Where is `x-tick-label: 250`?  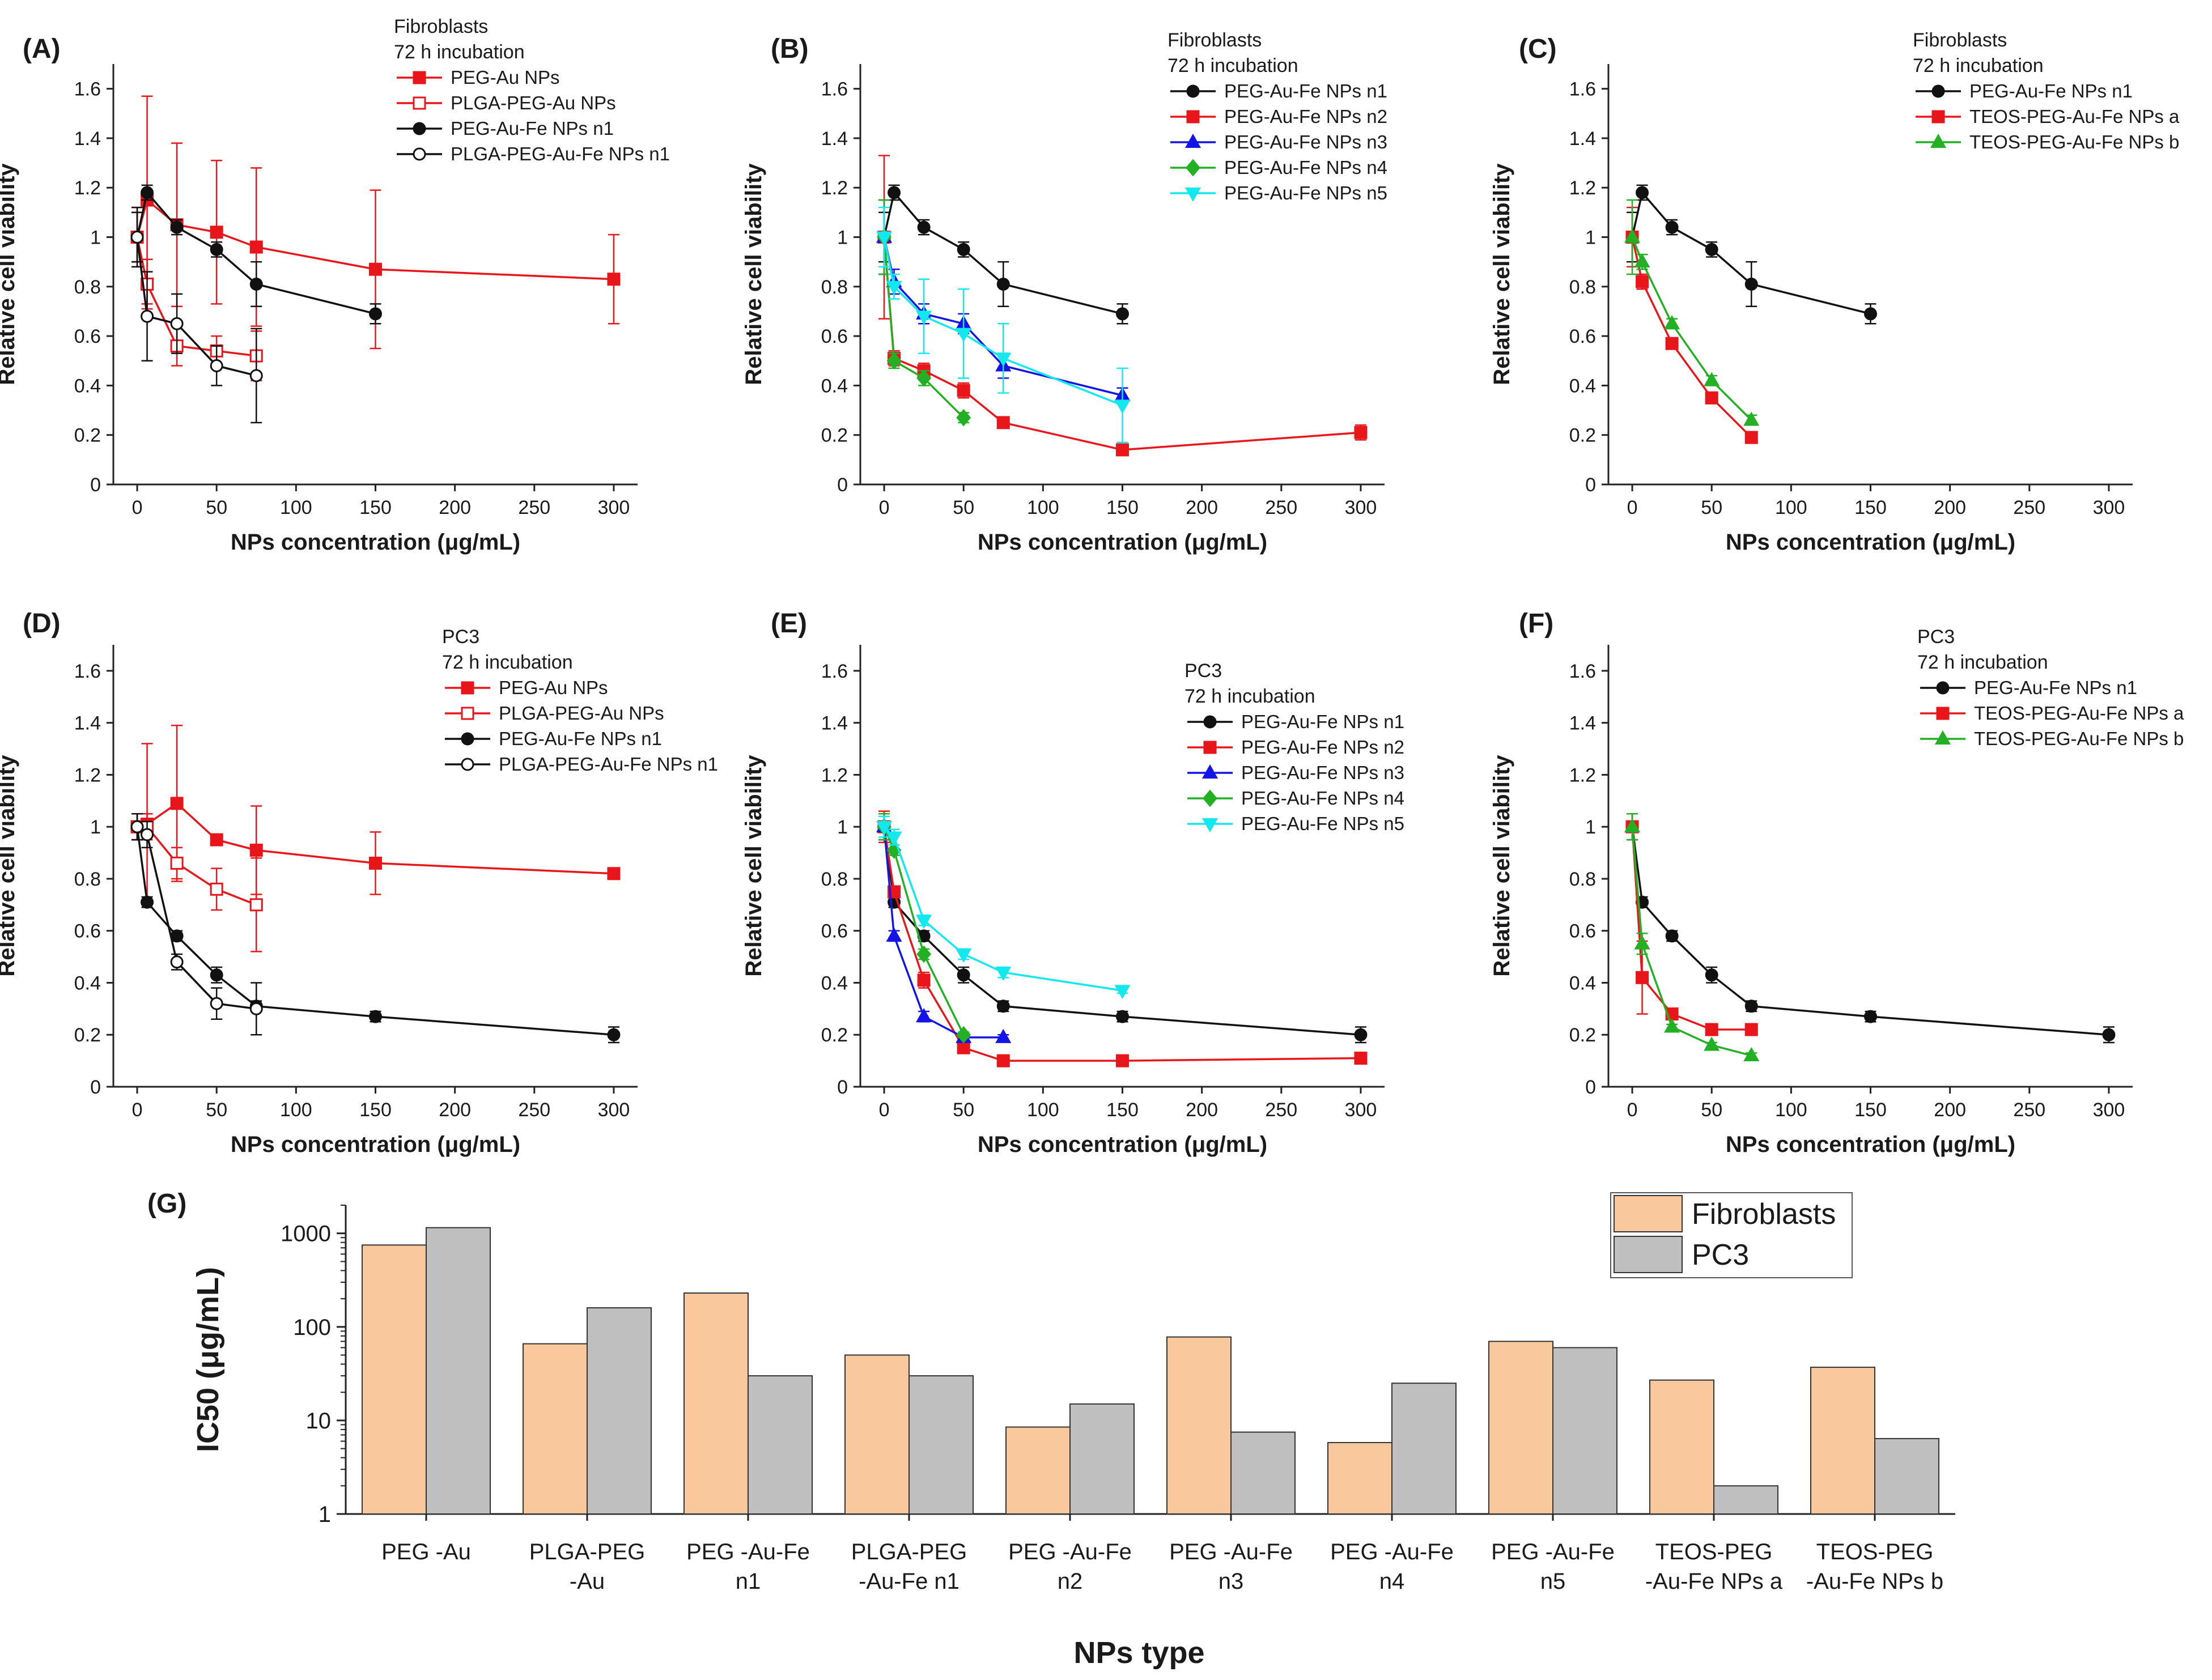 x-tick-label: 250 is located at coordinates (534, 1110).